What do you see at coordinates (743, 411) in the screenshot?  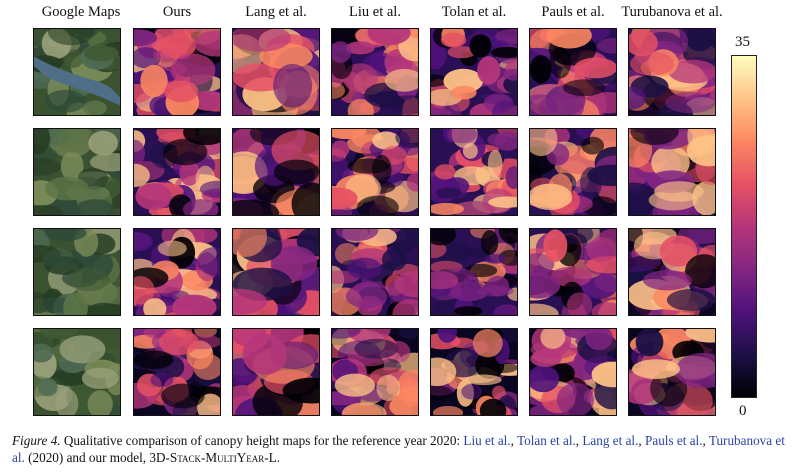 I see `colorbar-min-label: 0` at bounding box center [743, 411].